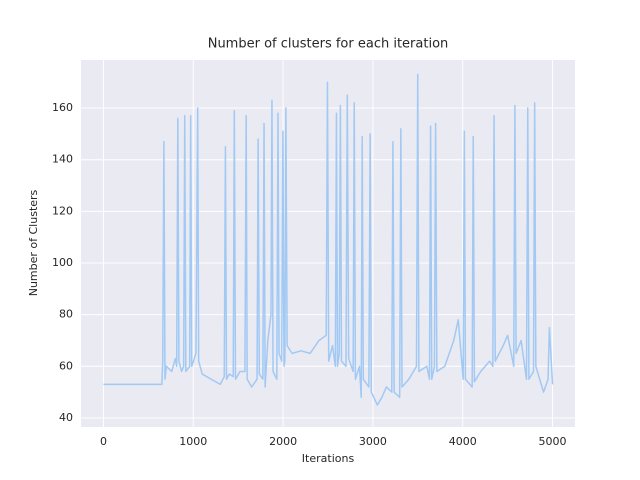 This screenshot has height=480, width=640. I want to click on x-tick-label: 3000, so click(373, 441).